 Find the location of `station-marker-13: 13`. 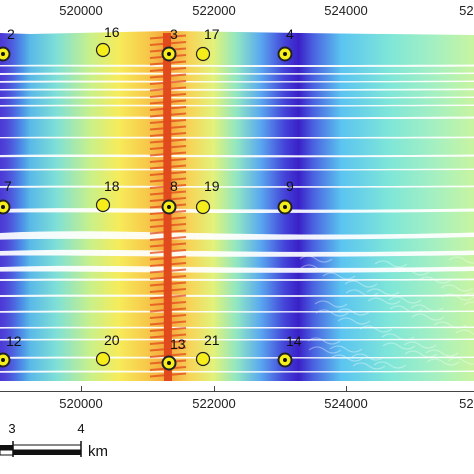

station-marker-13: 13 is located at coordinates (173, 353).